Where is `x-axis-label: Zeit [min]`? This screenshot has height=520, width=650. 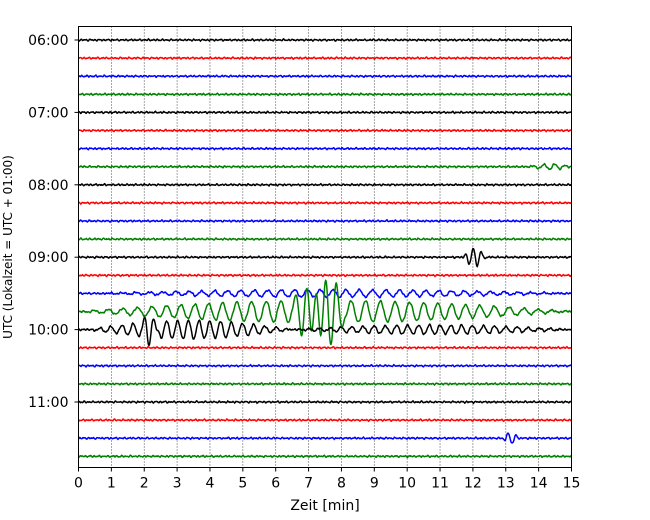
x-axis-label: Zeit [min] is located at coordinates (324, 506).